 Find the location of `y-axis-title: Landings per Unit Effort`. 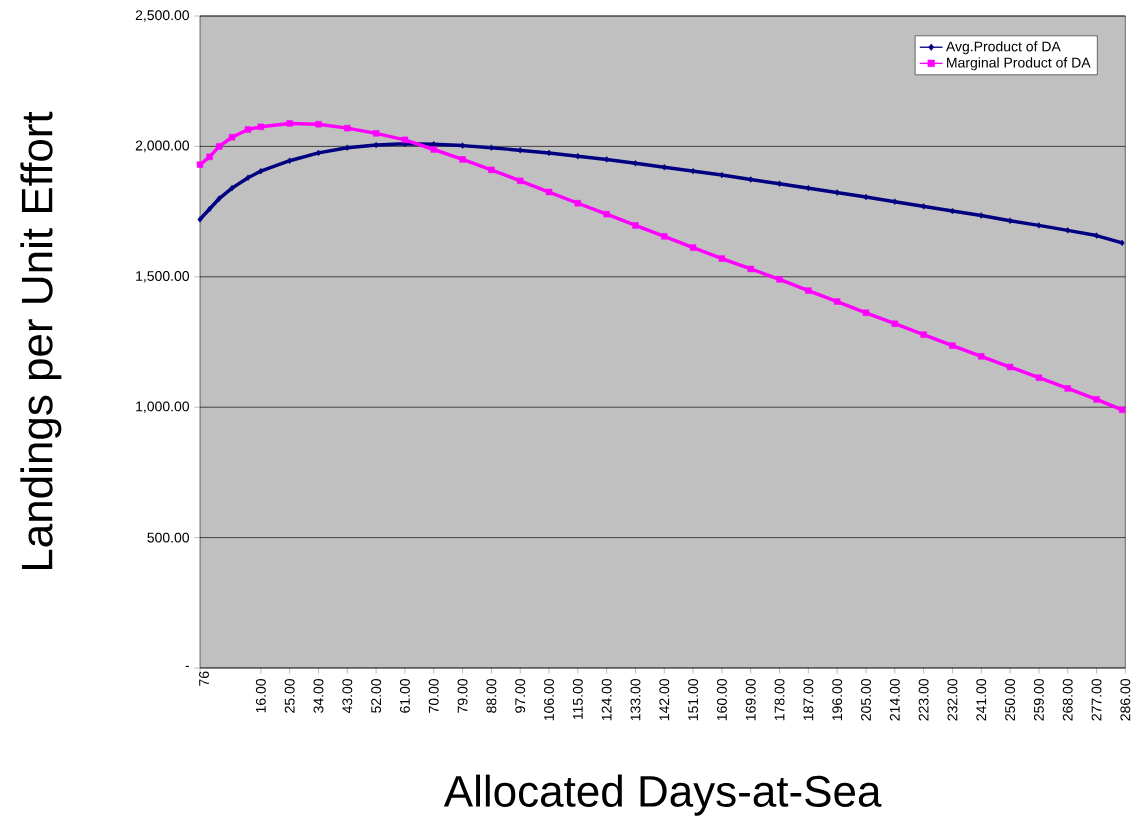

y-axis-title: Landings per Unit Effort is located at coordinates (41, 340).